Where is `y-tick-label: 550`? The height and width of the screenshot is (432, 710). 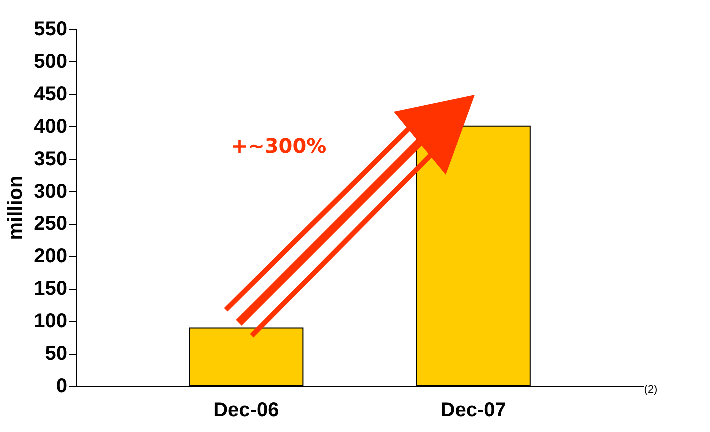 y-tick-label: 550 is located at coordinates (51, 29).